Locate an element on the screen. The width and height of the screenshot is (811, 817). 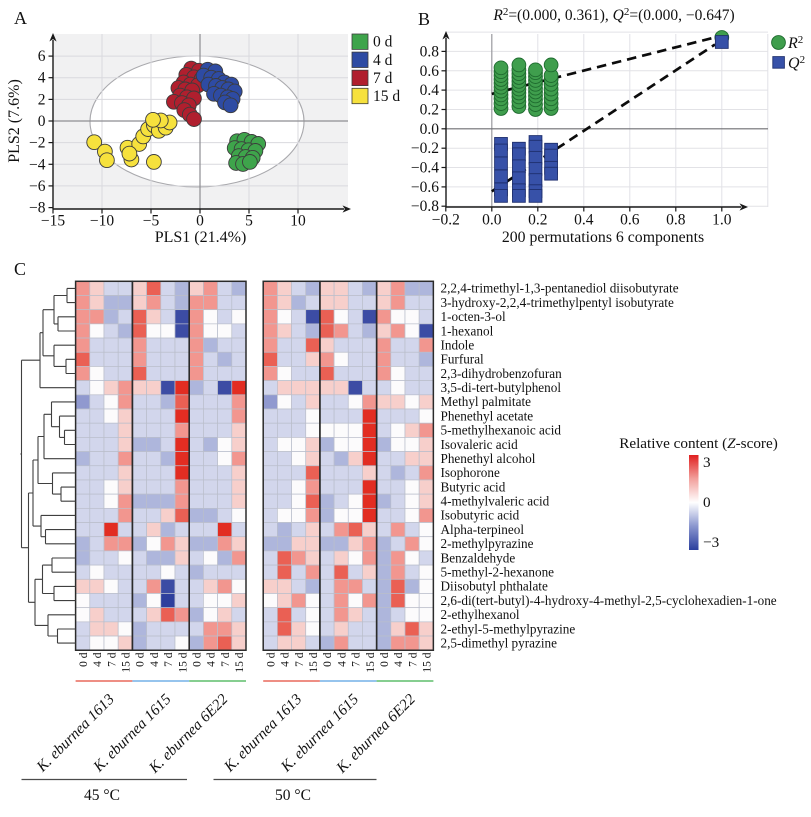
svg-text: PLS1 (21.4%) is located at coordinates (201, 237).